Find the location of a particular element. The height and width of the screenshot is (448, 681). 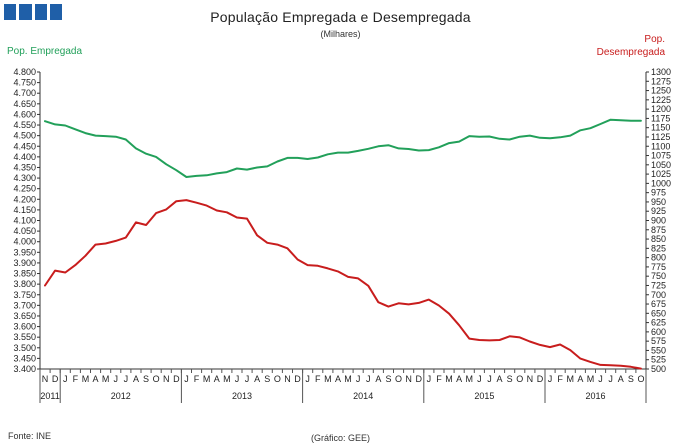

right-tick-label: 1300 is located at coordinates (661, 72).